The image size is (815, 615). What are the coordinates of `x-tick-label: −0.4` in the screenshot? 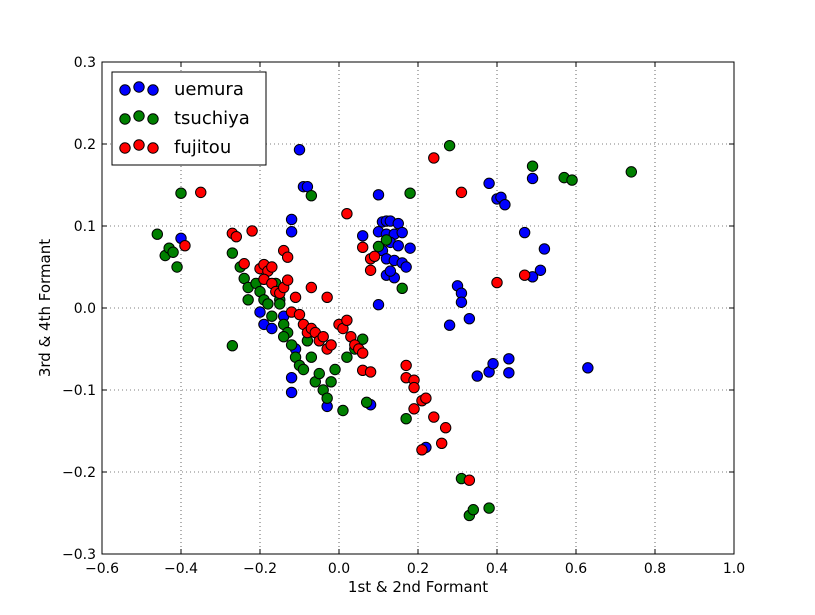 It's located at (181, 569).